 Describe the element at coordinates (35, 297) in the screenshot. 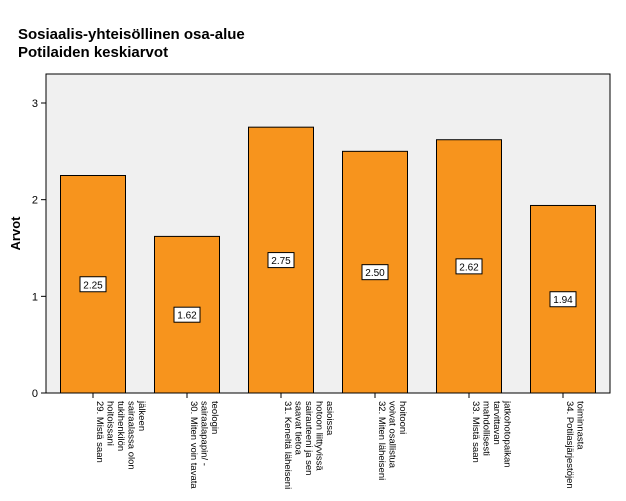

I see `y-tick-label-1: 1` at that location.